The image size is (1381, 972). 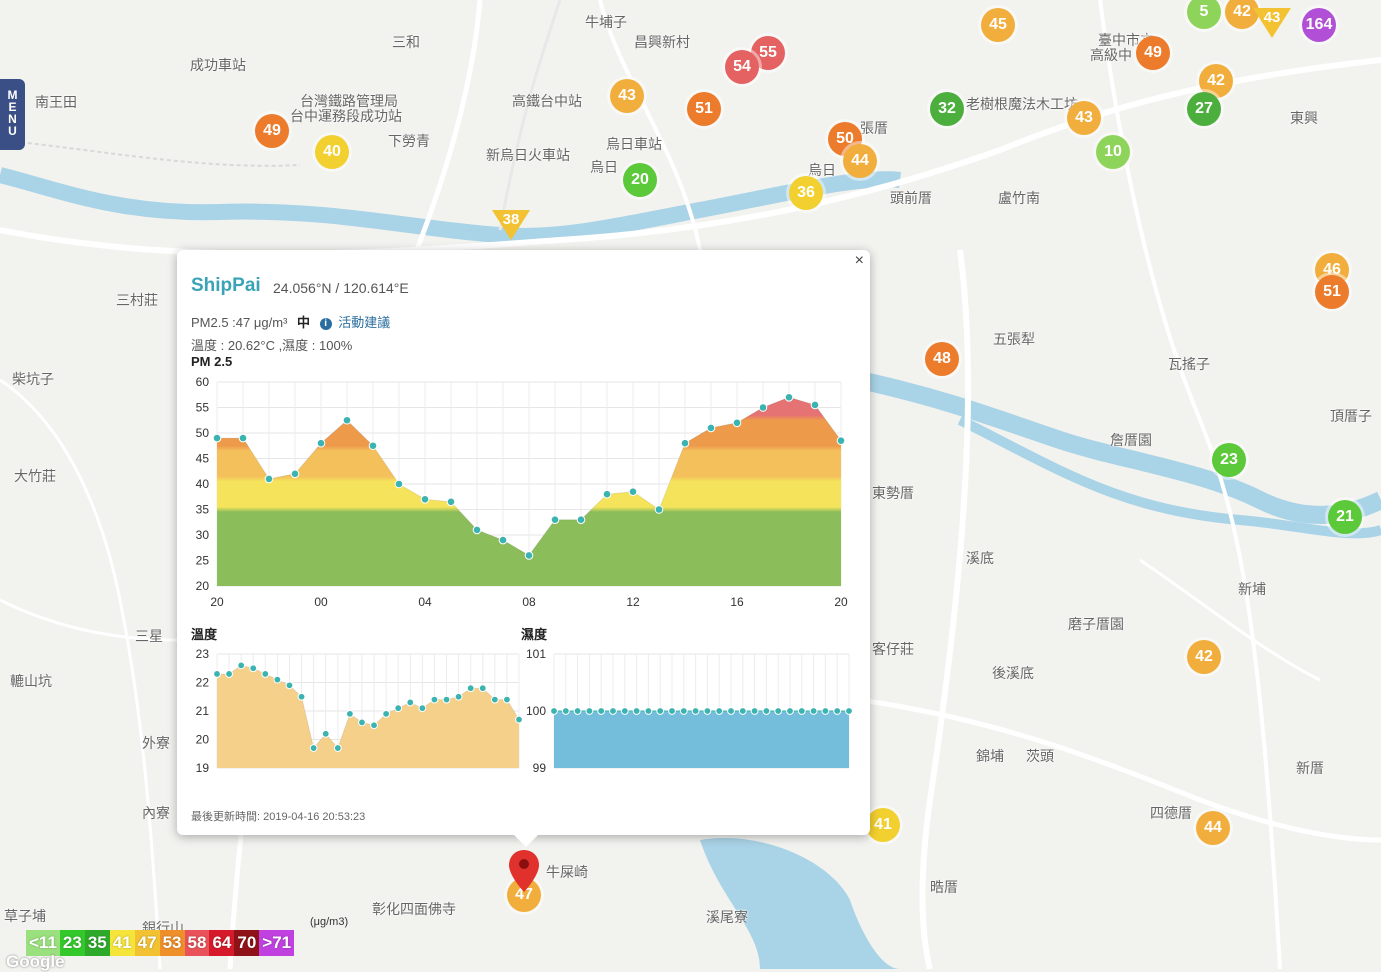 I want to click on x-tick-label: 04, so click(x=425, y=602).